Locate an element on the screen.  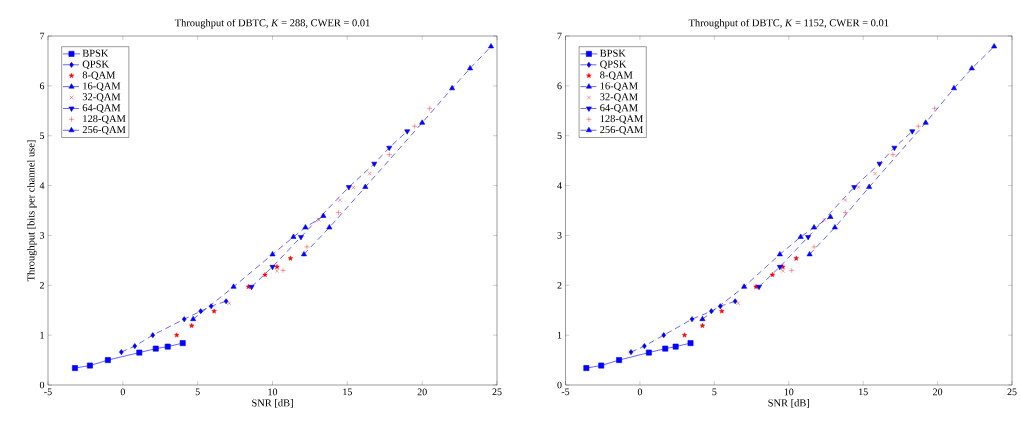
chart-title: Throughput of DBTC, K = 1152, CWER = 0.01 is located at coordinates (788, 23).